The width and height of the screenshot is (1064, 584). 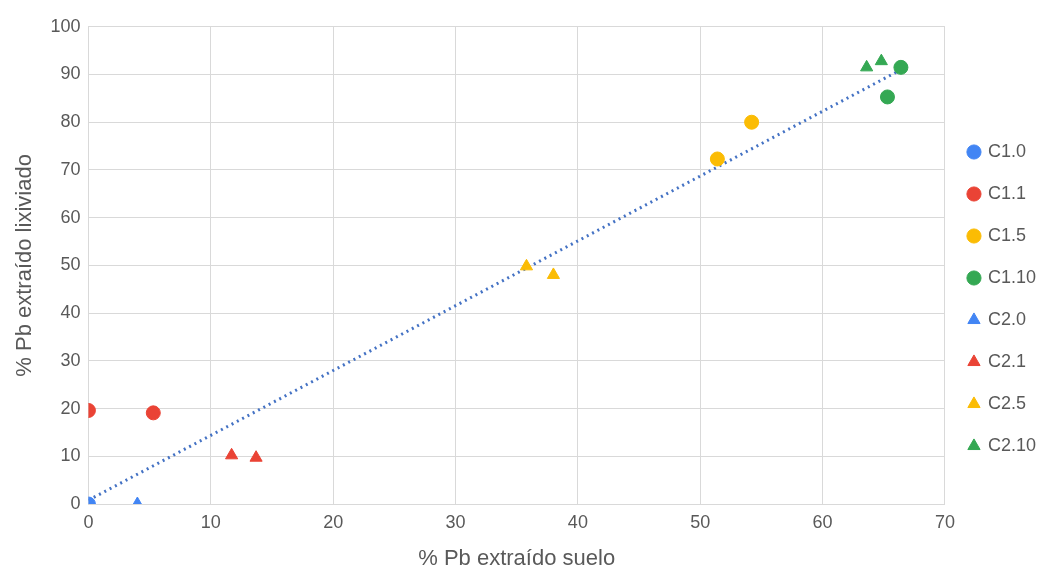 What do you see at coordinates (700, 521) in the screenshot?
I see `x-tick-label: 50` at bounding box center [700, 521].